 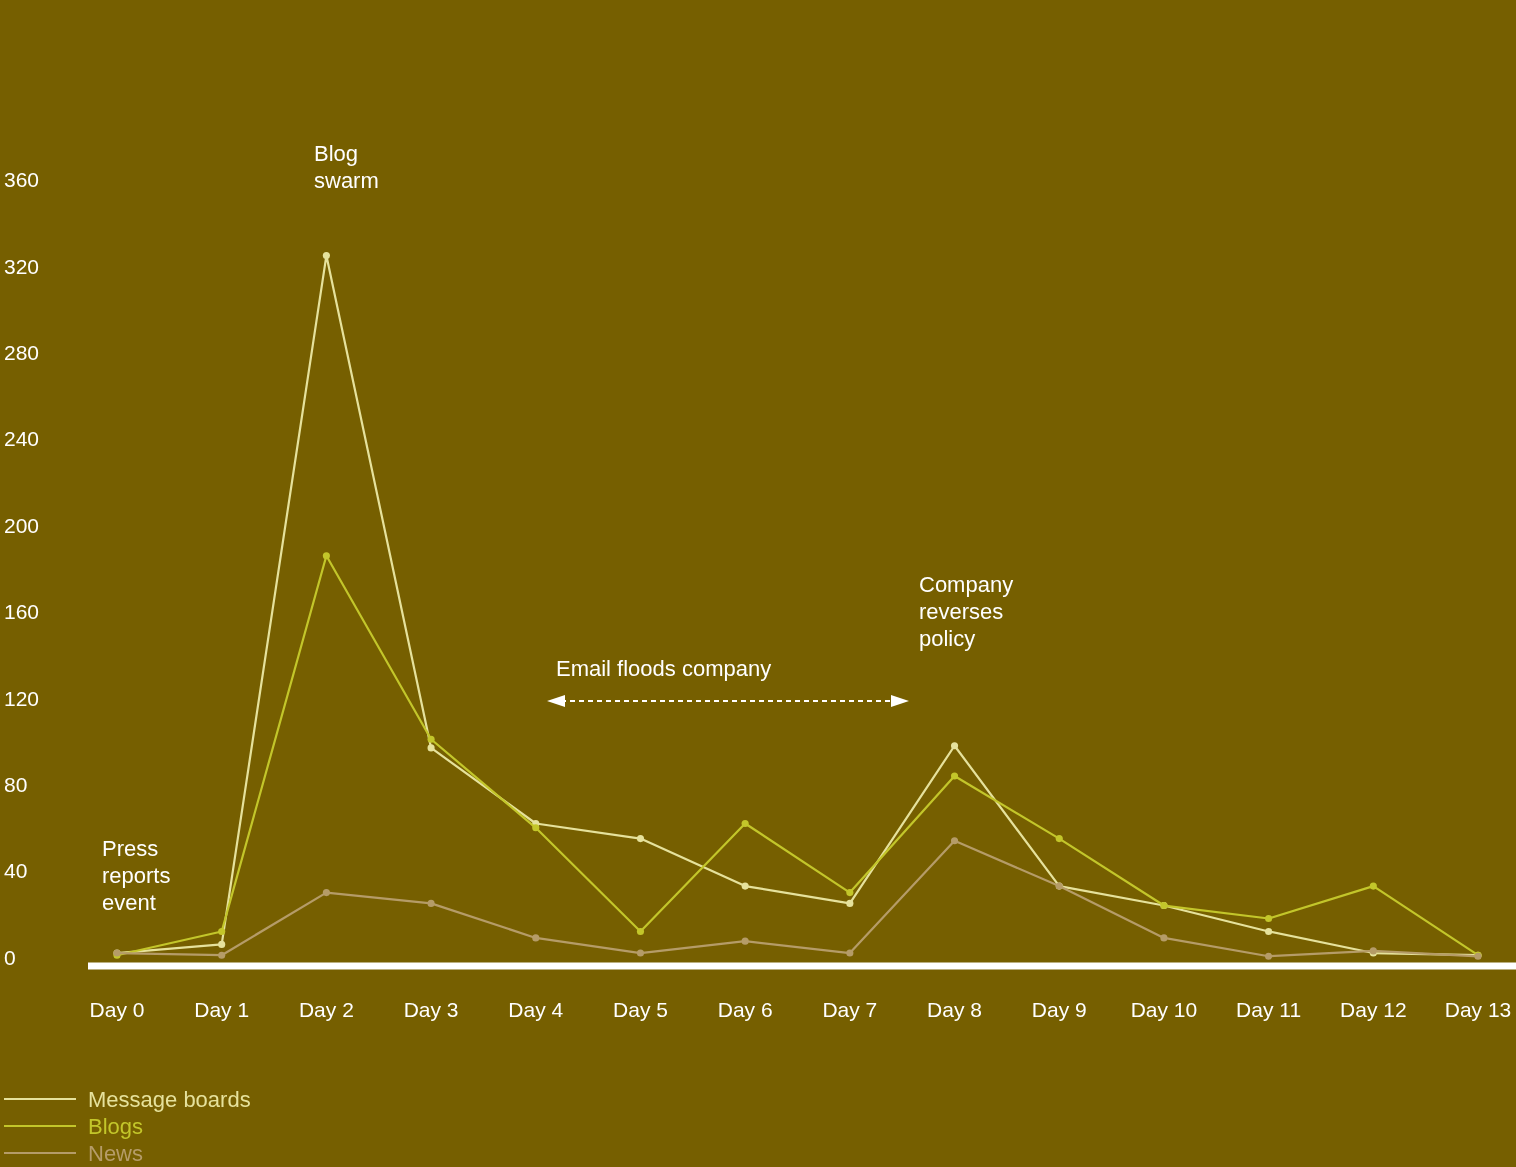 I want to click on x-tick-label: Day 11, so click(x=1269, y=1010).